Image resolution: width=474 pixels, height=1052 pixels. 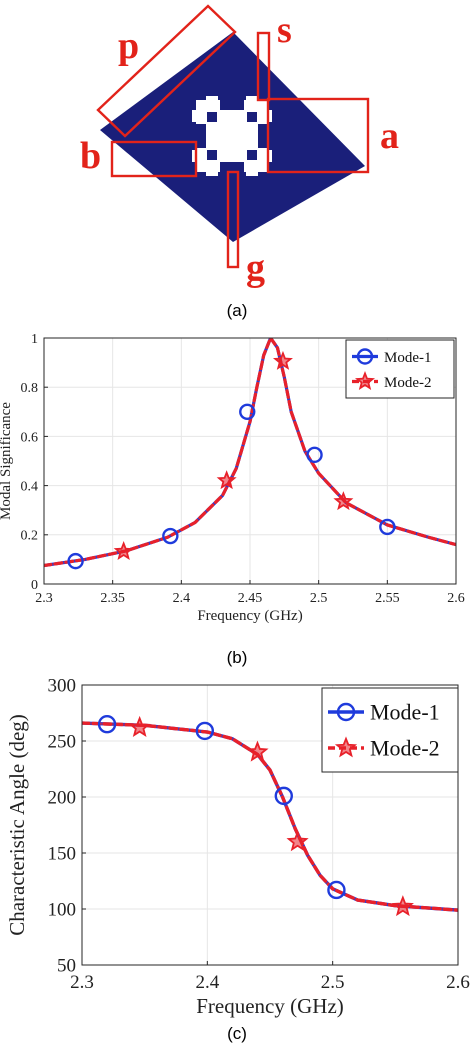 What do you see at coordinates (62, 686) in the screenshot?
I see `y-tick-label: 300` at bounding box center [62, 686].